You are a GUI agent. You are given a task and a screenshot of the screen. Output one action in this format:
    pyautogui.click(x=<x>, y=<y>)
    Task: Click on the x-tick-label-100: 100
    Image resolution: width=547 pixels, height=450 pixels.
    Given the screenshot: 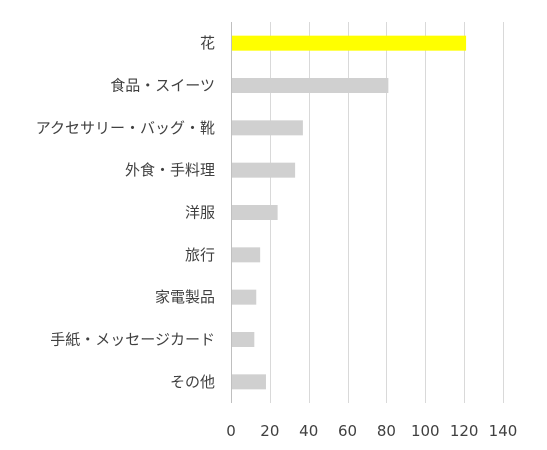 What is the action you would take?
    pyautogui.click(x=425, y=431)
    